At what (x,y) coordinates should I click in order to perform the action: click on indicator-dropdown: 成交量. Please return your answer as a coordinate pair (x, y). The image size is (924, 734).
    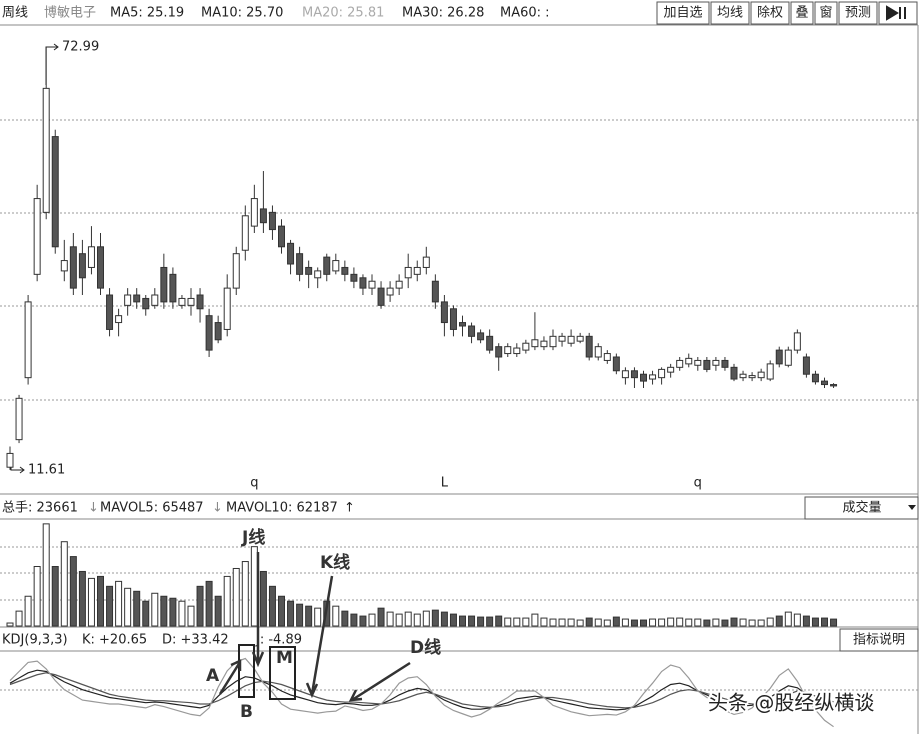
    Looking at the image, I should click on (861, 508).